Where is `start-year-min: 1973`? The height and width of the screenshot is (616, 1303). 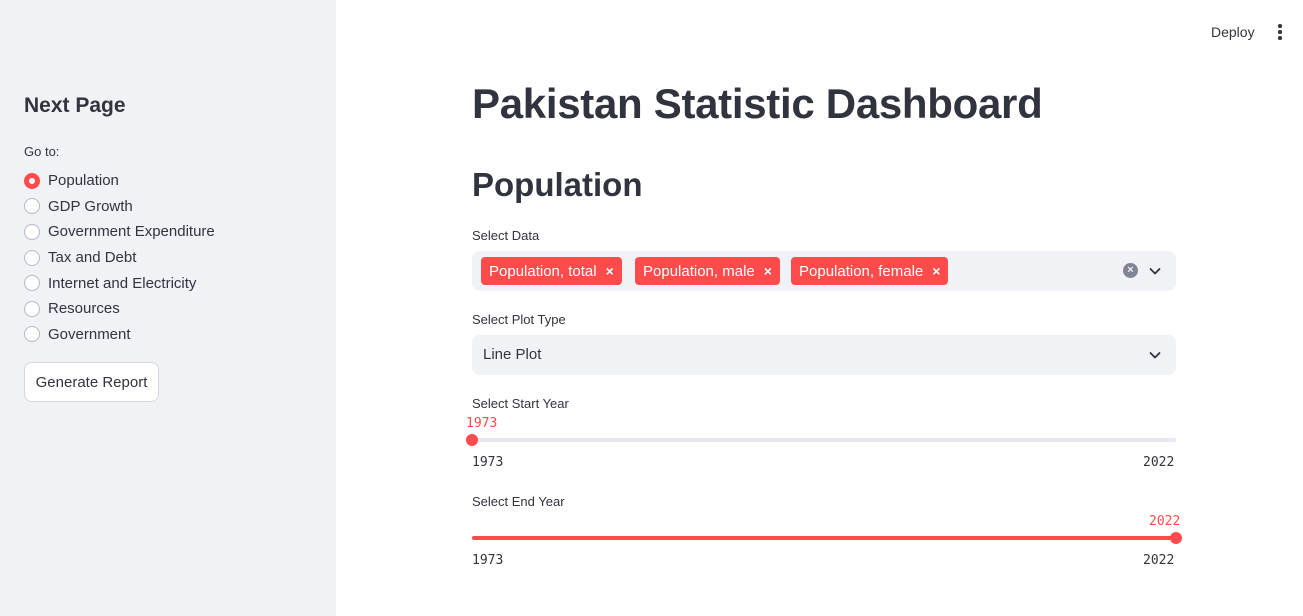
start-year-min: 1973 is located at coordinates (488, 462).